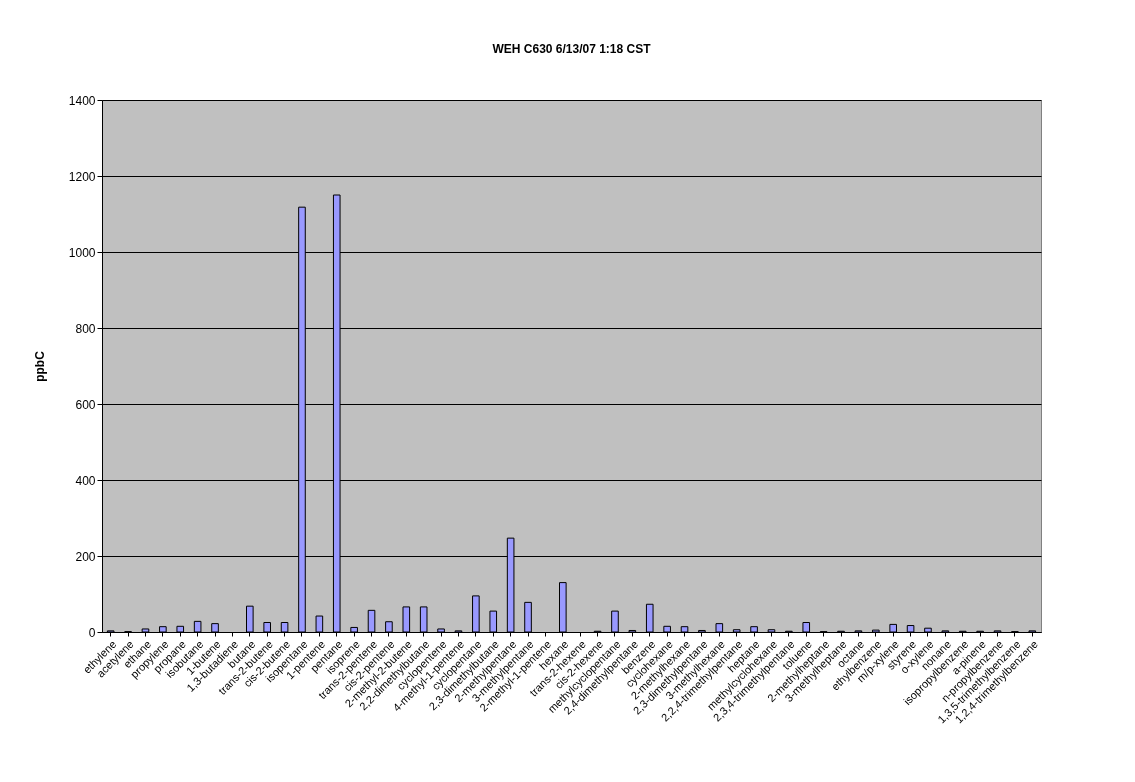  Describe the element at coordinates (39, 366) in the screenshot. I see `y-axis-title: ppbC` at that location.